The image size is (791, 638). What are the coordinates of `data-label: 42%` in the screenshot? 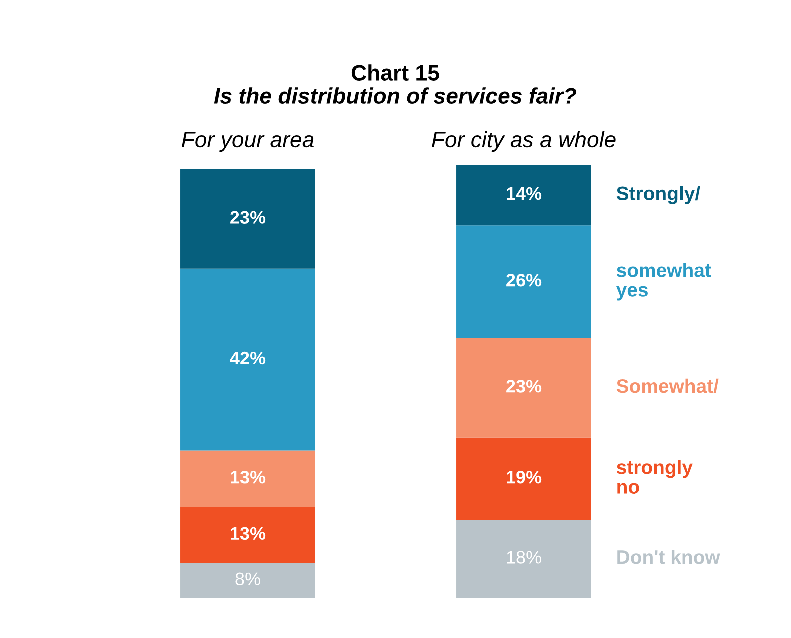 It's located at (248, 358).